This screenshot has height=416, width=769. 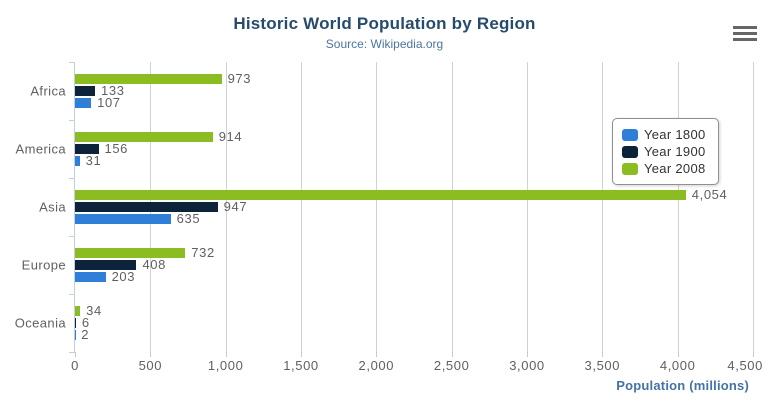 I want to click on bar-value-label: 732, so click(x=203, y=252).